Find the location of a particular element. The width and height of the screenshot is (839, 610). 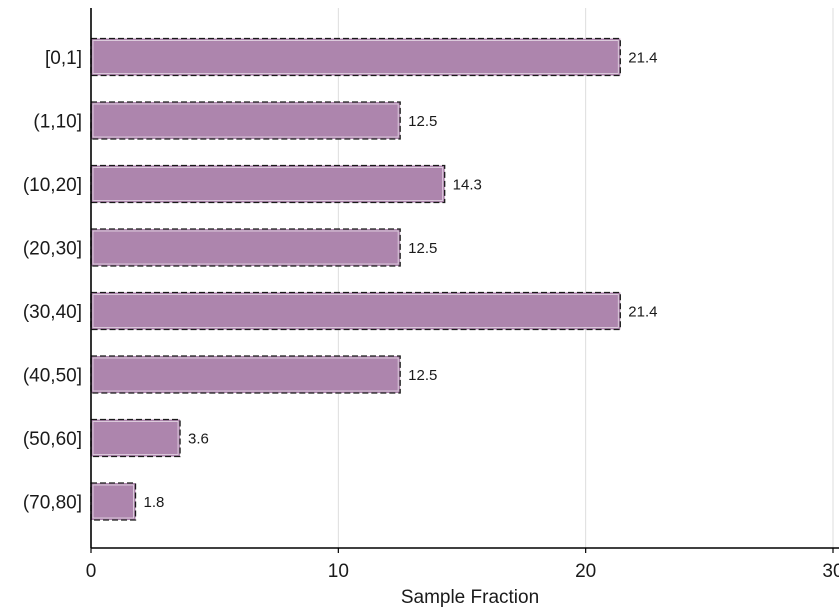

category-label-4: (30,40] is located at coordinates (52, 312).